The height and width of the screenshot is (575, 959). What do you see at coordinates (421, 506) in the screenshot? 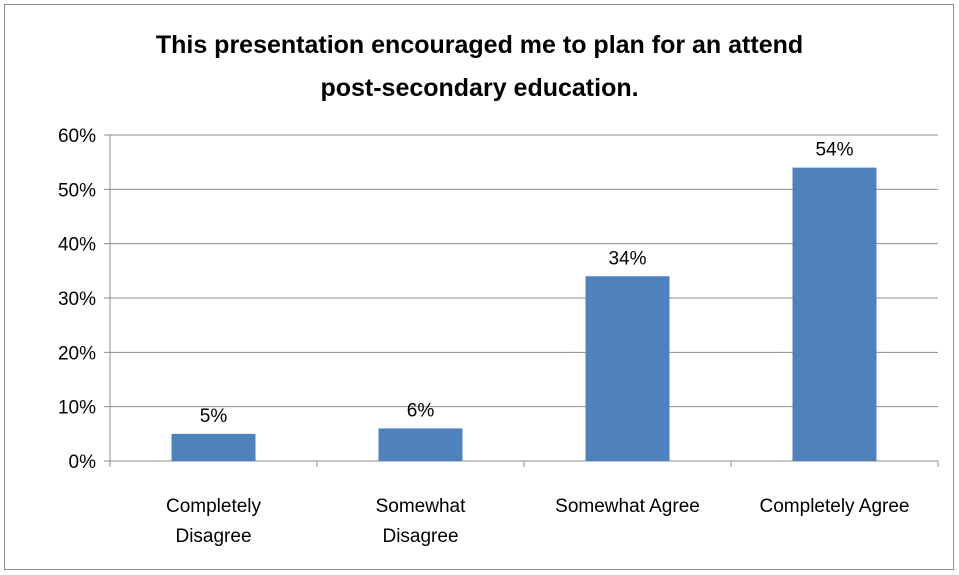
I see `category-label: Somewhat` at bounding box center [421, 506].